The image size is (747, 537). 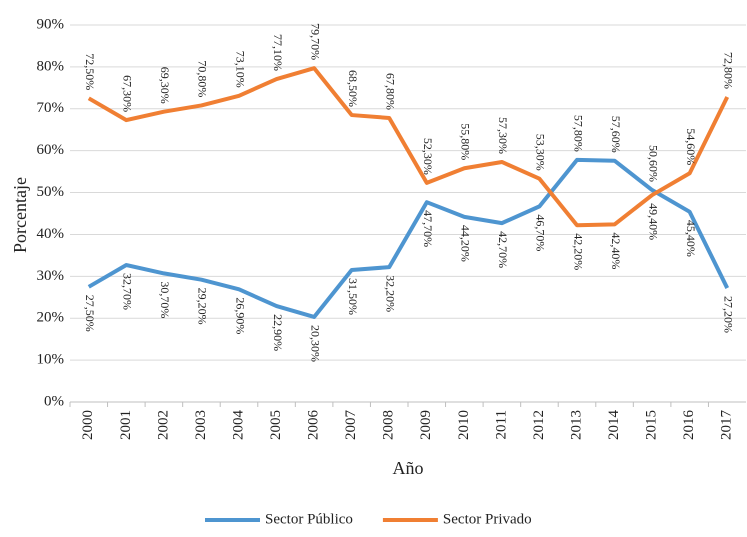 I want to click on data-label: 42,20%, so click(x=578, y=251).